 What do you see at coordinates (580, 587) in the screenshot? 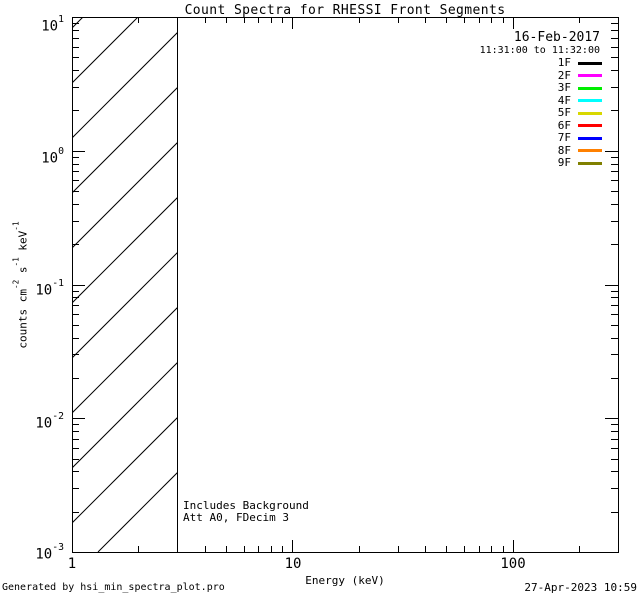
I see `footer-generated-timestamp: 27-Apr-2023 10:59` at bounding box center [580, 587].